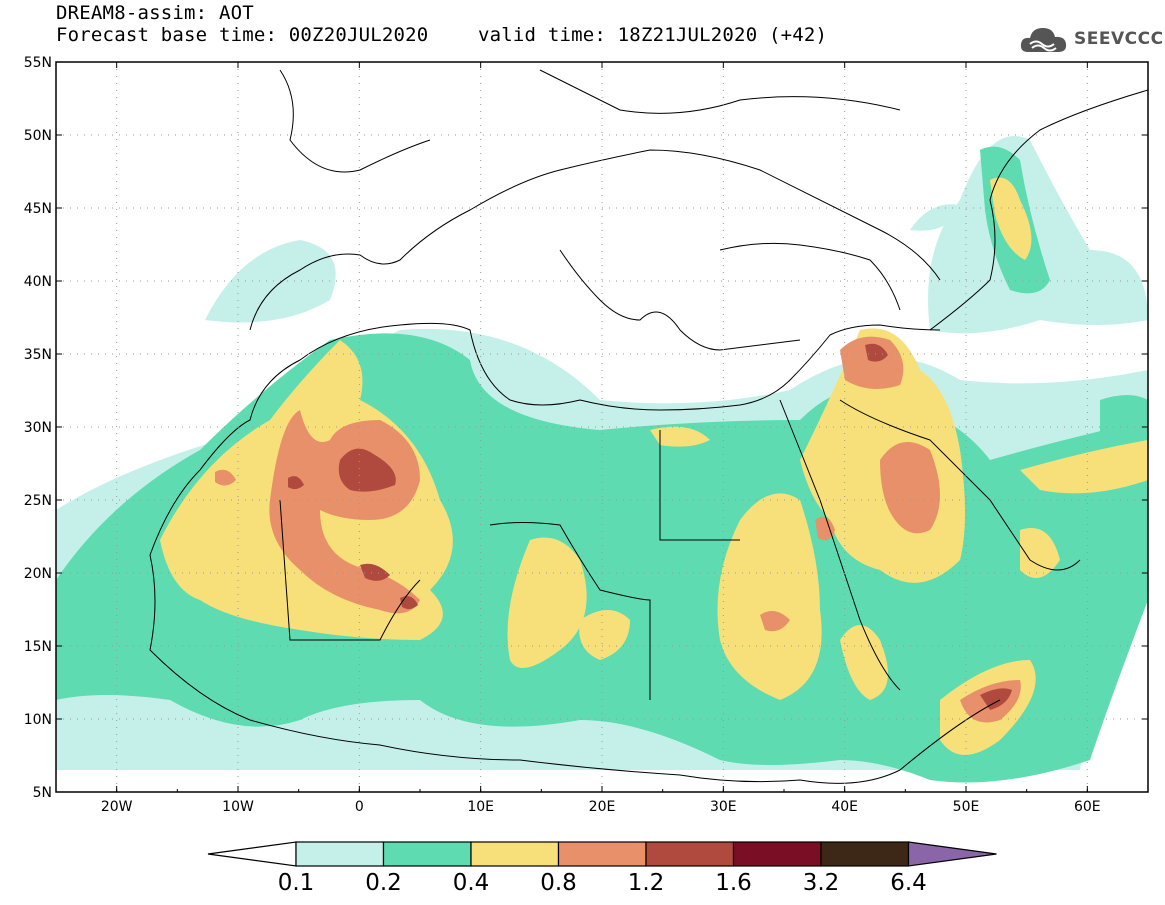 This screenshot has height=905, width=1165. Describe the element at coordinates (155, 13) in the screenshot. I see `title-dataset: DREAM8-assim: AOT` at that location.